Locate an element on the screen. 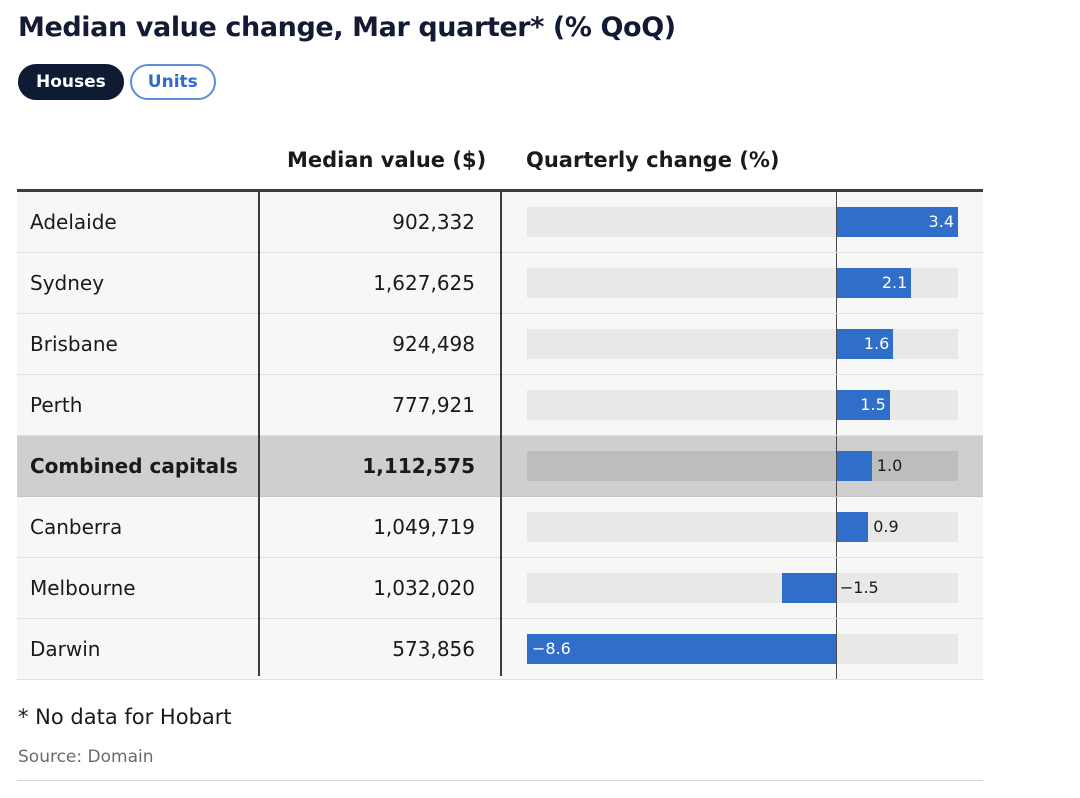 The image size is (1080, 798). city-label: Canberra is located at coordinates (76, 527).